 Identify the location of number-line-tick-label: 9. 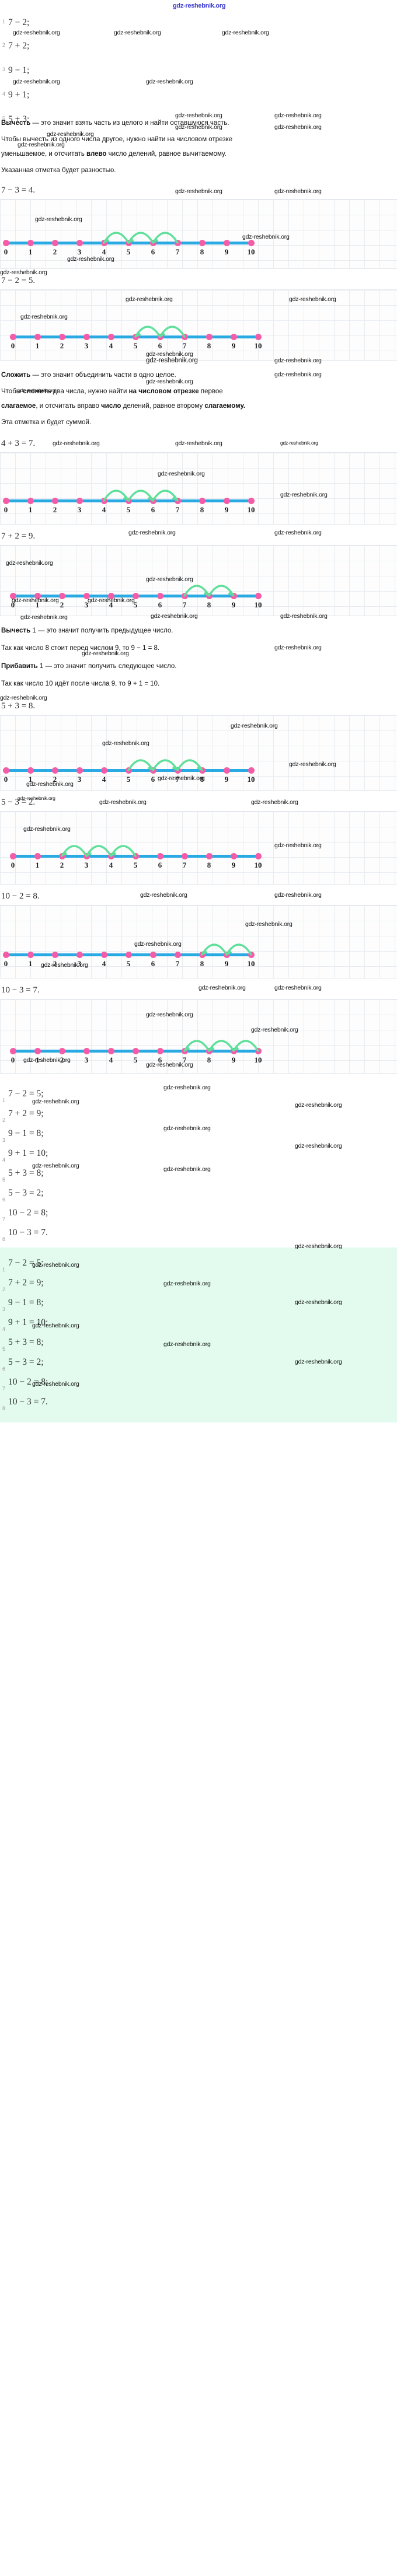
(234, 1060).